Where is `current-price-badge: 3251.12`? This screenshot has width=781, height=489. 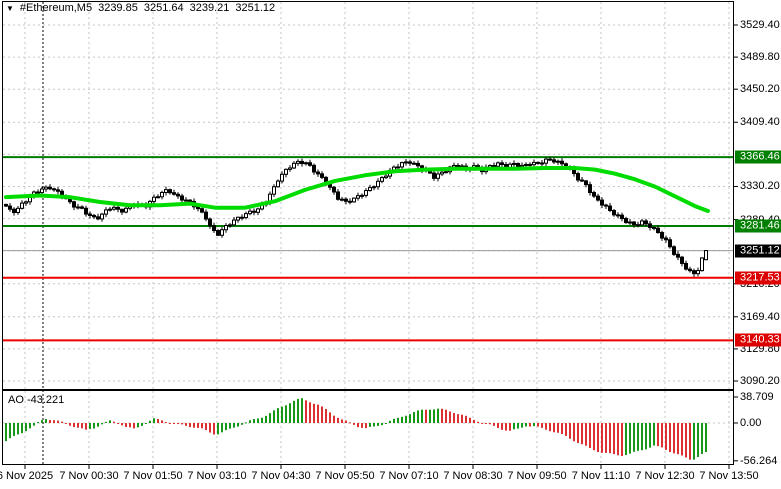
current-price-badge: 3251.12 is located at coordinates (758, 251).